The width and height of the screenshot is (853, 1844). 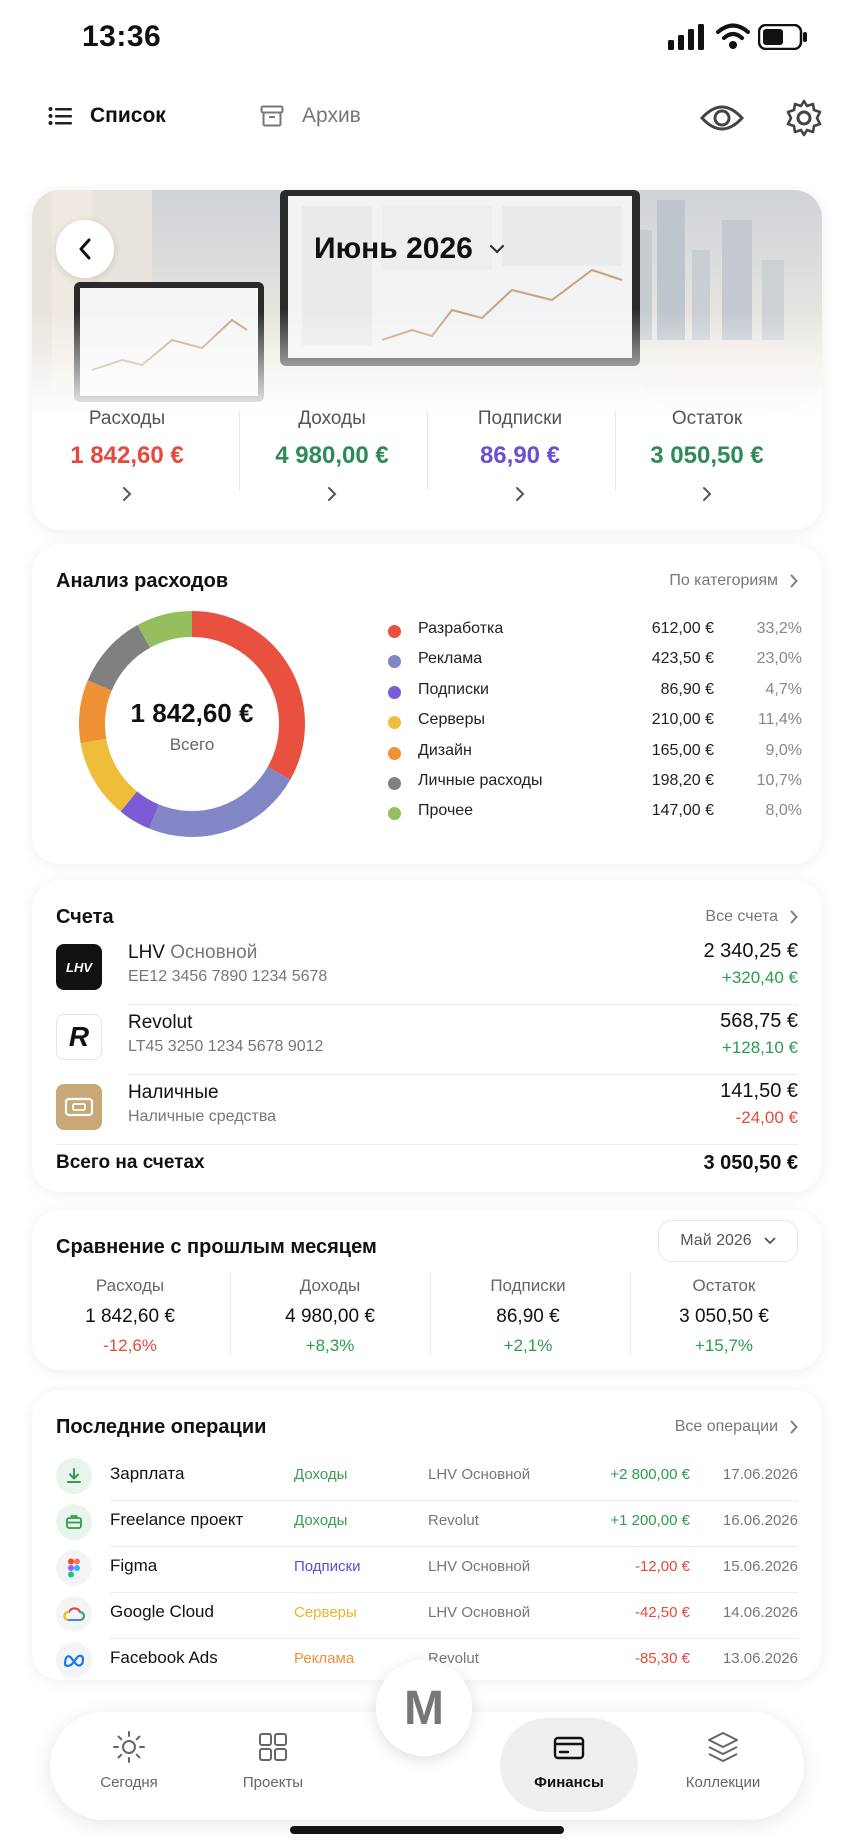 What do you see at coordinates (214, 952) in the screenshot?
I see `account-sub: Основной` at bounding box center [214, 952].